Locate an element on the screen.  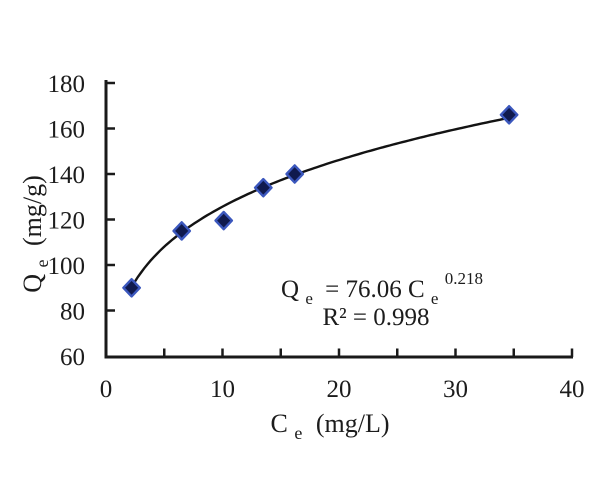
fit-equation: Q e = 76.06 C e 0.218 is located at coordinates (382, 289).